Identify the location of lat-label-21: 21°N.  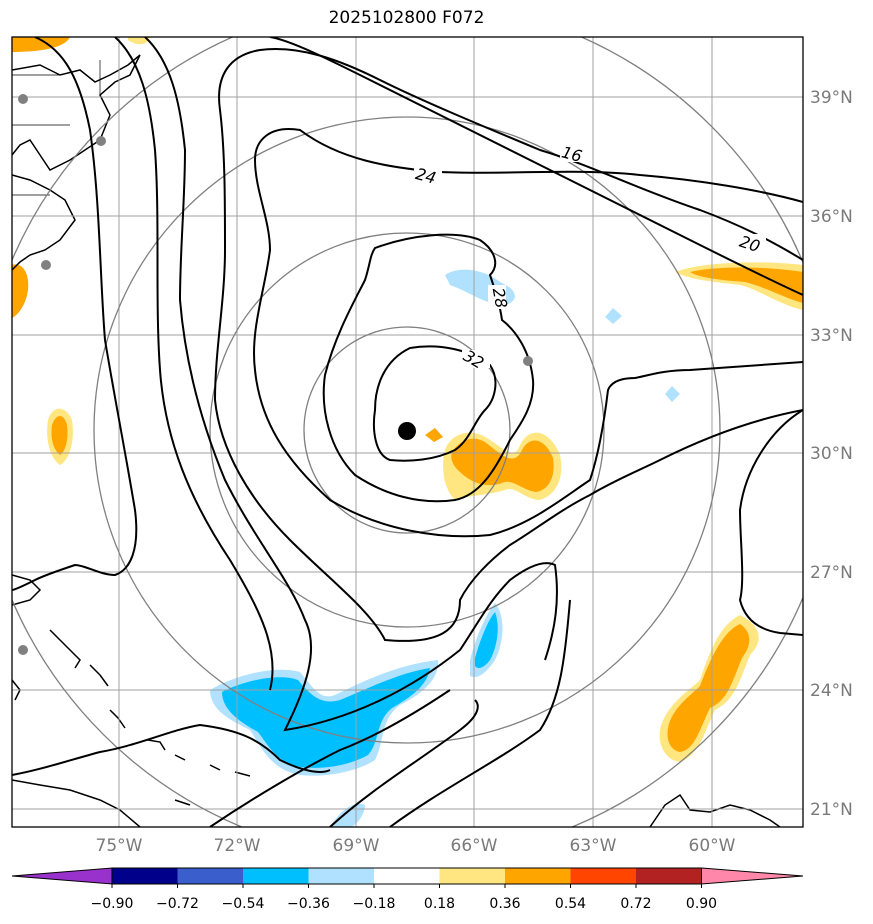
(831, 810).